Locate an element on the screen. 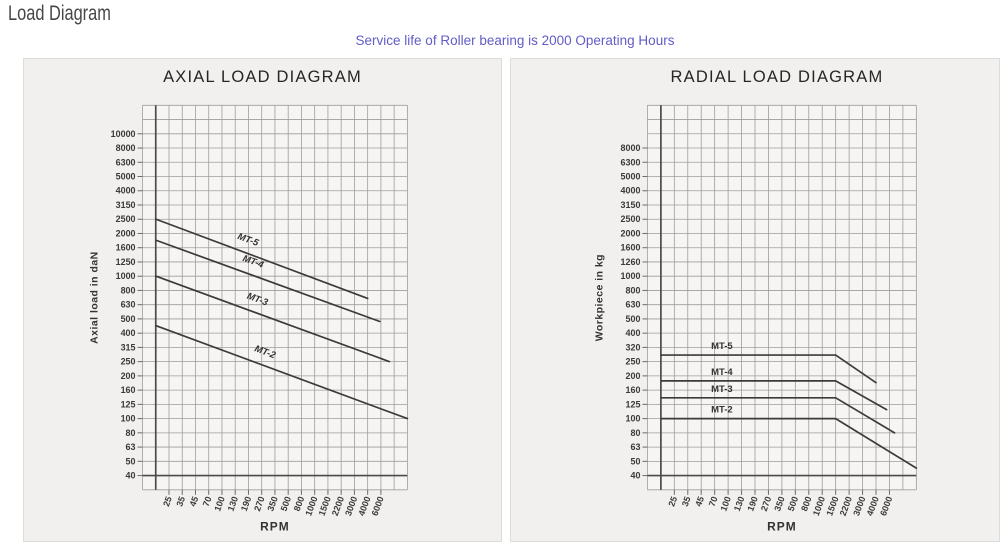 Image resolution: width=1000 pixels, height=542 pixels. svg-text: 130 is located at coordinates (233, 503).